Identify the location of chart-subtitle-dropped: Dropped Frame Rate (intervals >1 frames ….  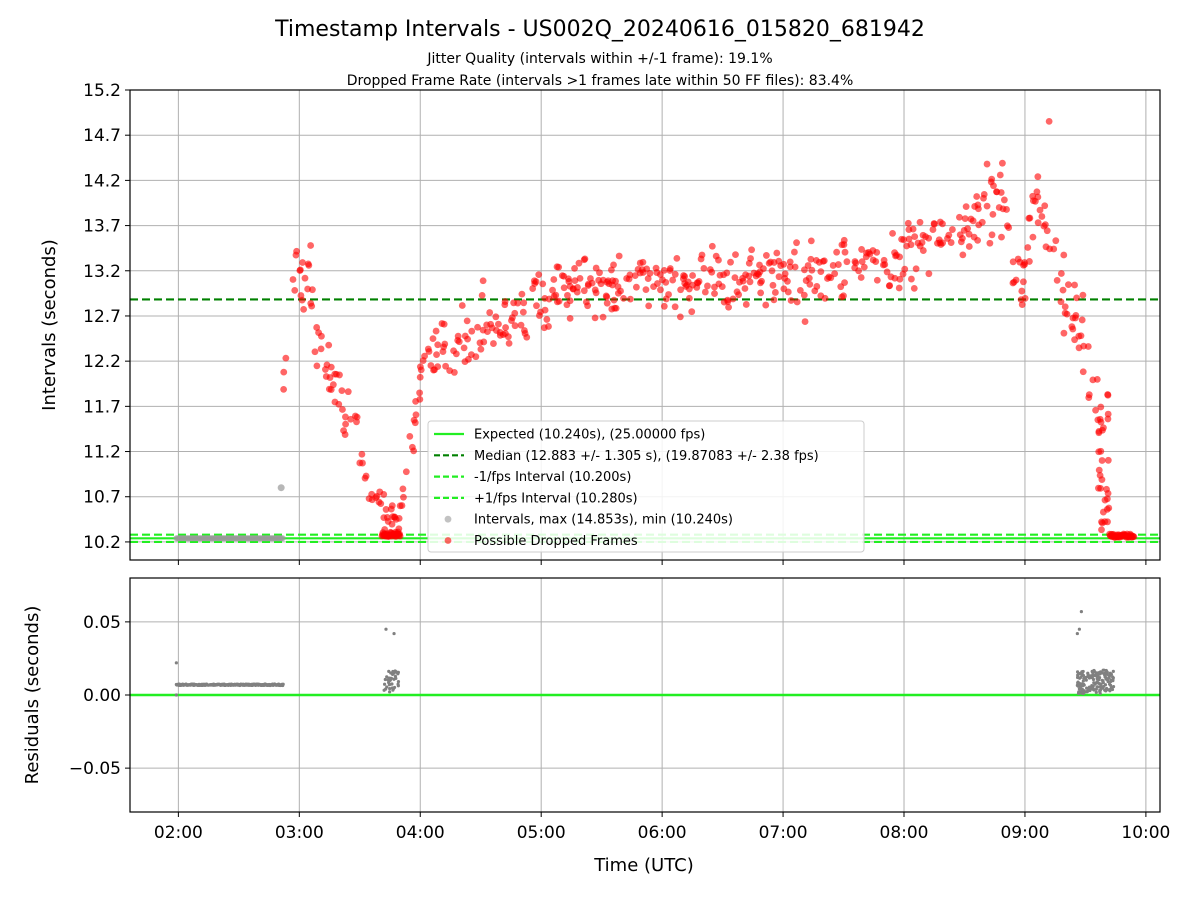
(600, 81).